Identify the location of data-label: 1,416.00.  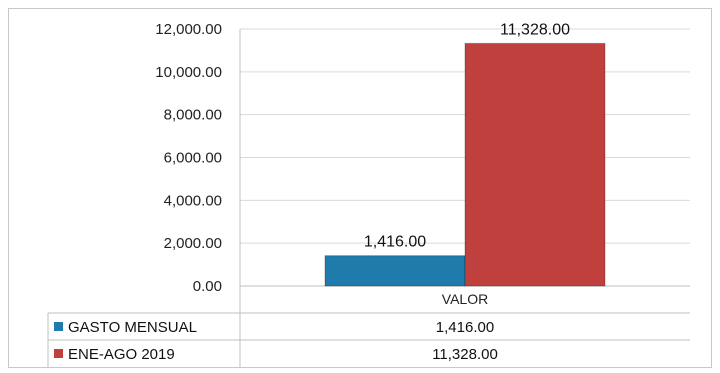
(395, 242).